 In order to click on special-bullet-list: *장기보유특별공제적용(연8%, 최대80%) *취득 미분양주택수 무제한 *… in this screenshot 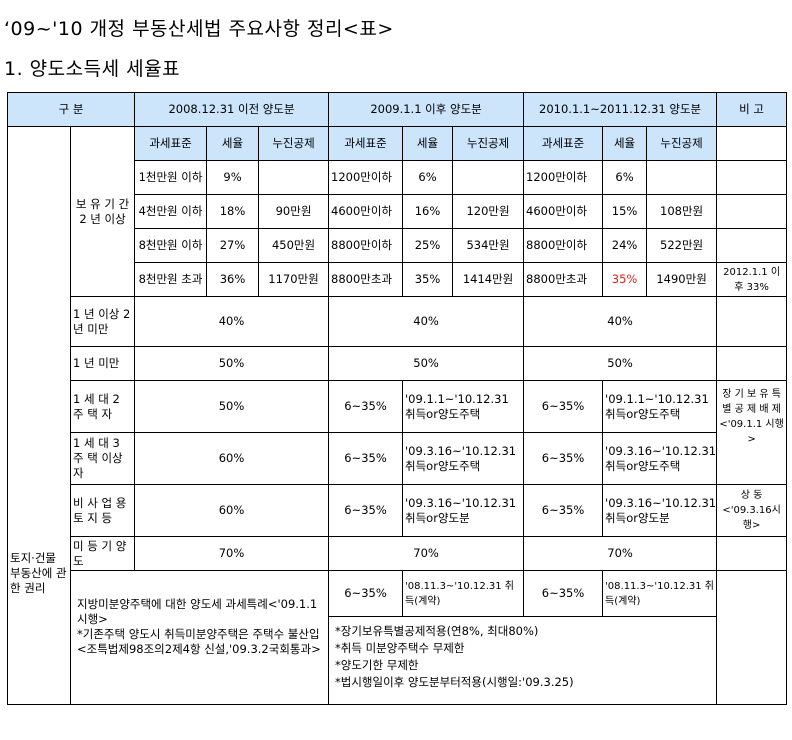, I will do `click(524, 657)`.